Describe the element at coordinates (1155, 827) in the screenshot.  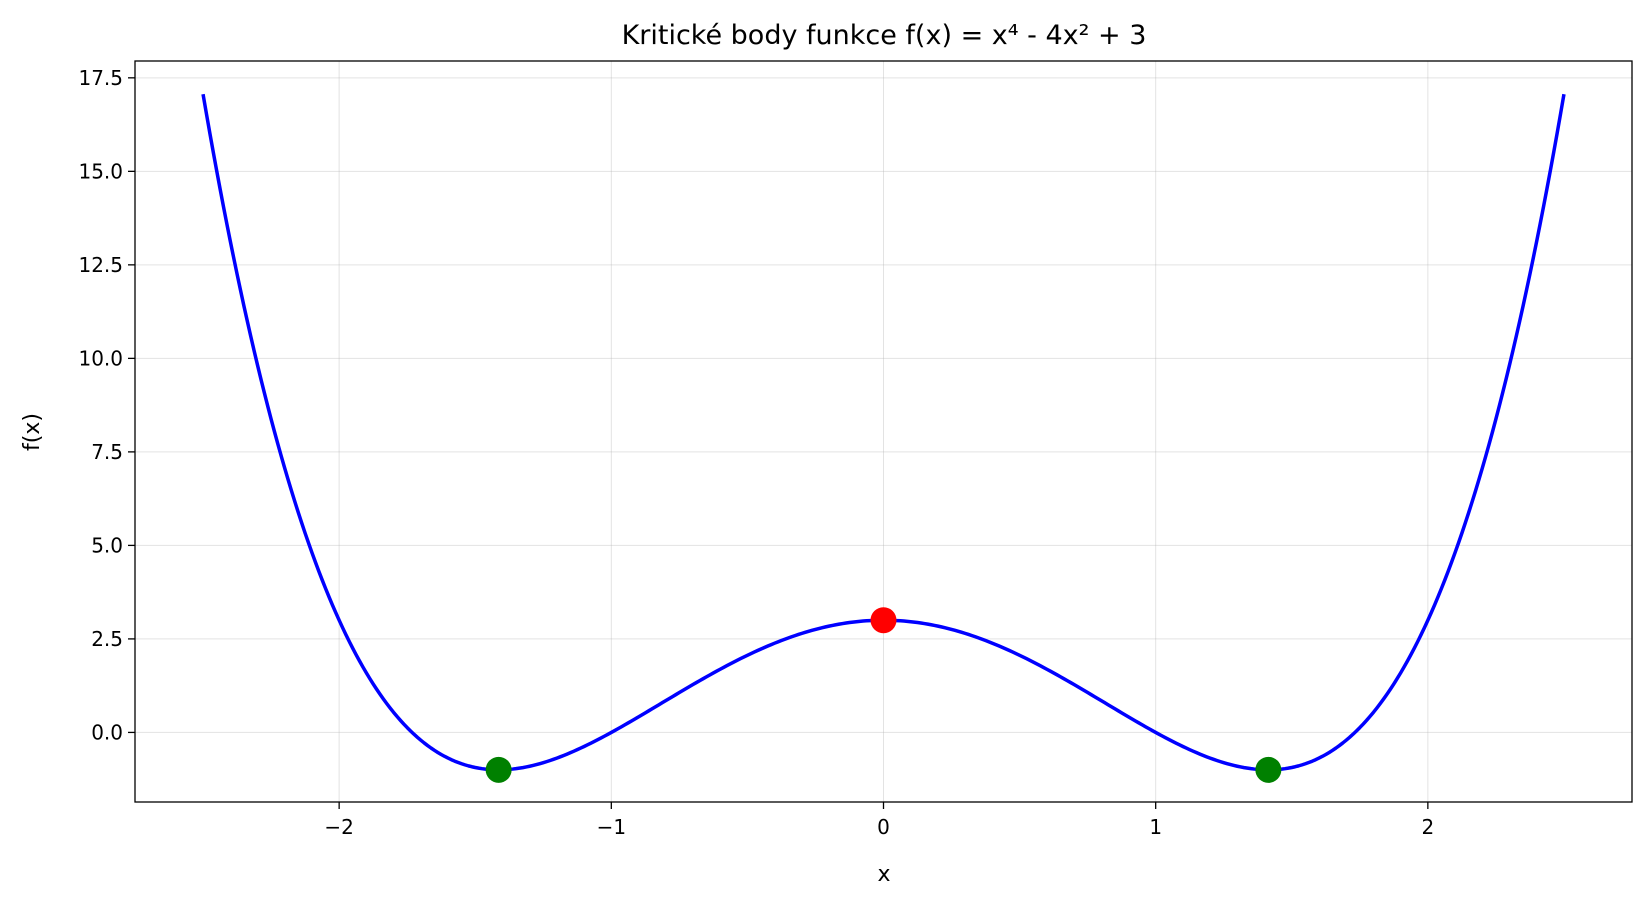
I see `x-tick-label: 1` at that location.